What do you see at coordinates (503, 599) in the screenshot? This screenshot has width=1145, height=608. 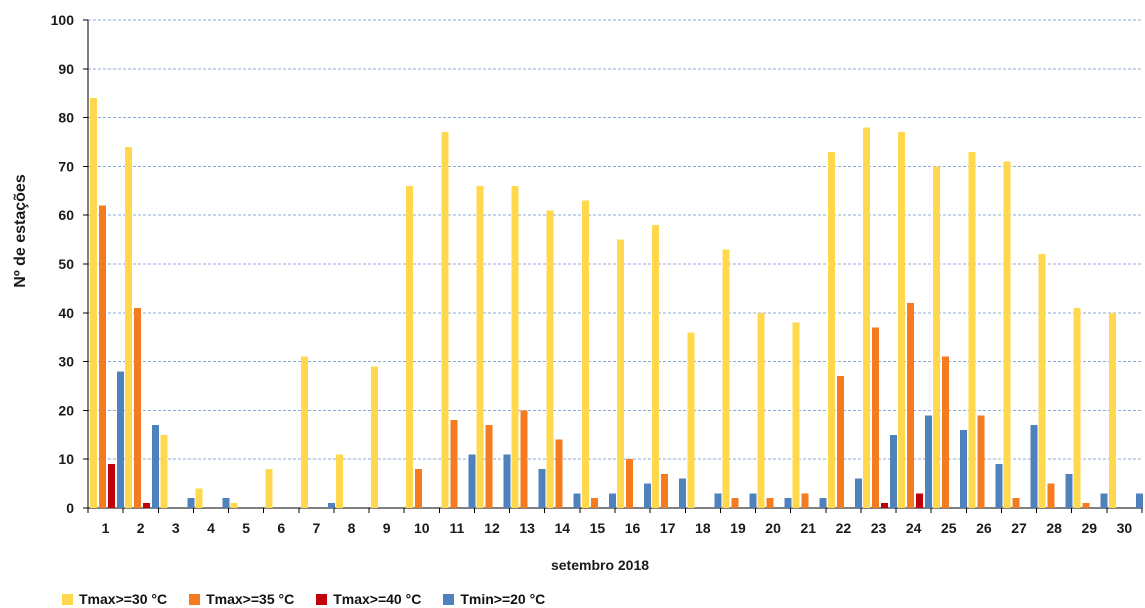 I see `legend-label: Tmin>=20 °C` at bounding box center [503, 599].